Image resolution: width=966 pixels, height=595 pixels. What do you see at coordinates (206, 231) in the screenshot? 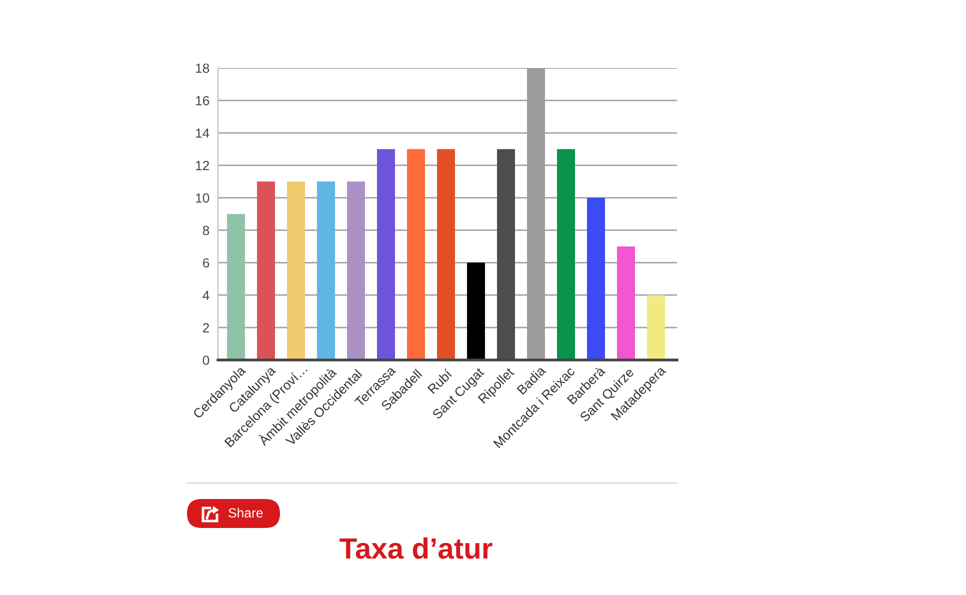
I see `y-tick-label: 8` at bounding box center [206, 231].